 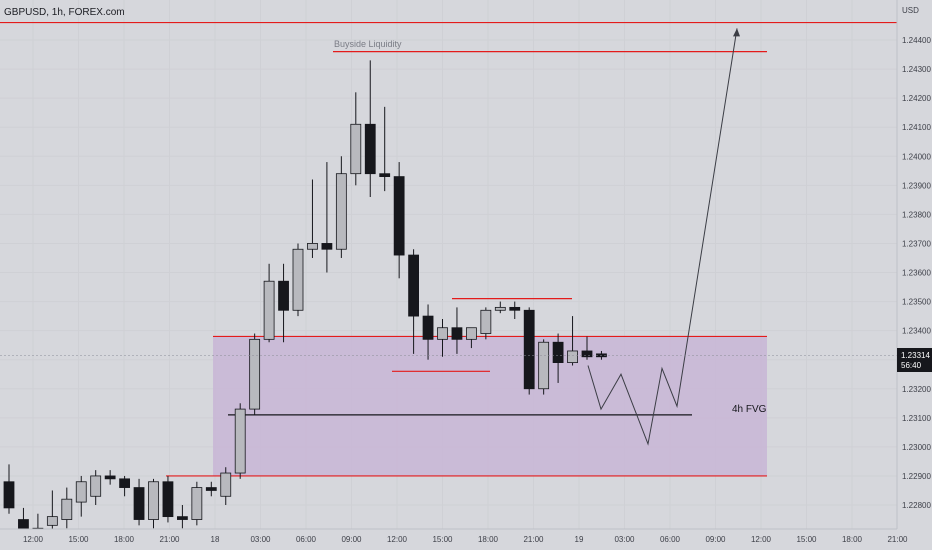 What do you see at coordinates (736, 32) in the screenshot?
I see `projection-arrowhead` at bounding box center [736, 32].